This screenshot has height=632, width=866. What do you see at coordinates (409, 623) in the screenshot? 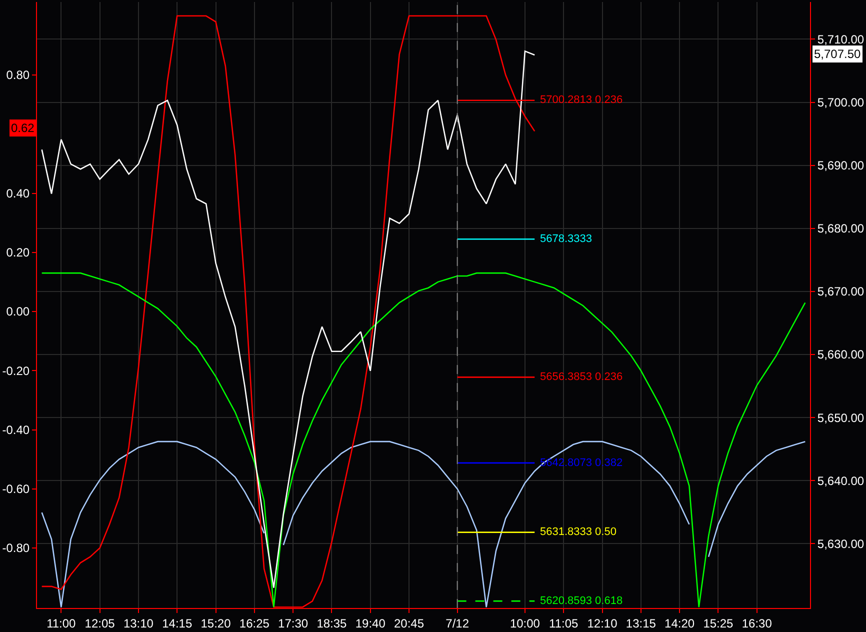
I see `x-tick-label: 20:45` at bounding box center [409, 623].